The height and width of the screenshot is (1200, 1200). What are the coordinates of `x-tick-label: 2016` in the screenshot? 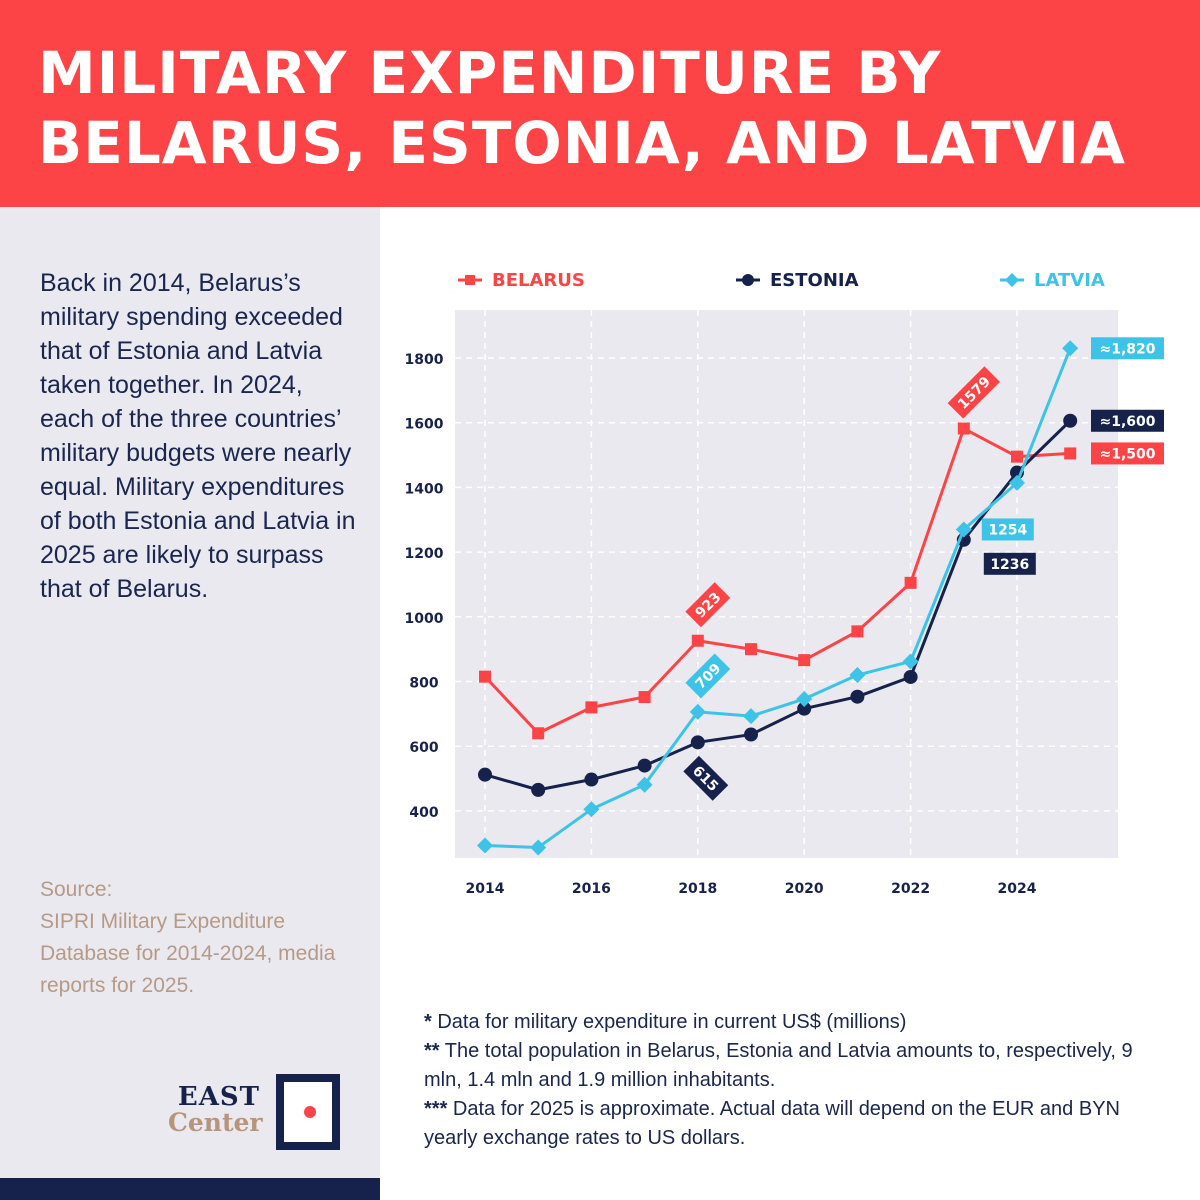 It's located at (591, 889).